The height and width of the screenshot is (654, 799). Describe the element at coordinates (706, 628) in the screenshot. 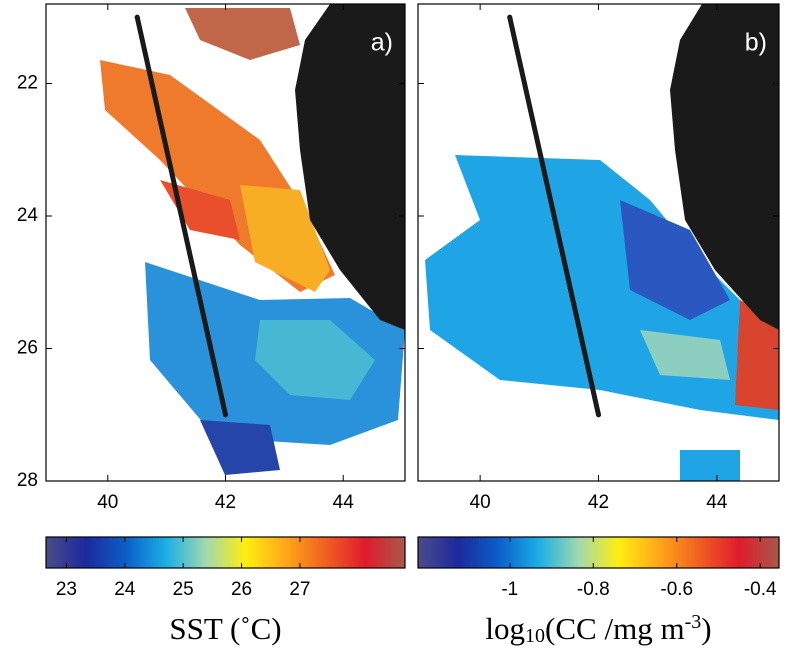

I see `colorbar-label-part: )` at that location.